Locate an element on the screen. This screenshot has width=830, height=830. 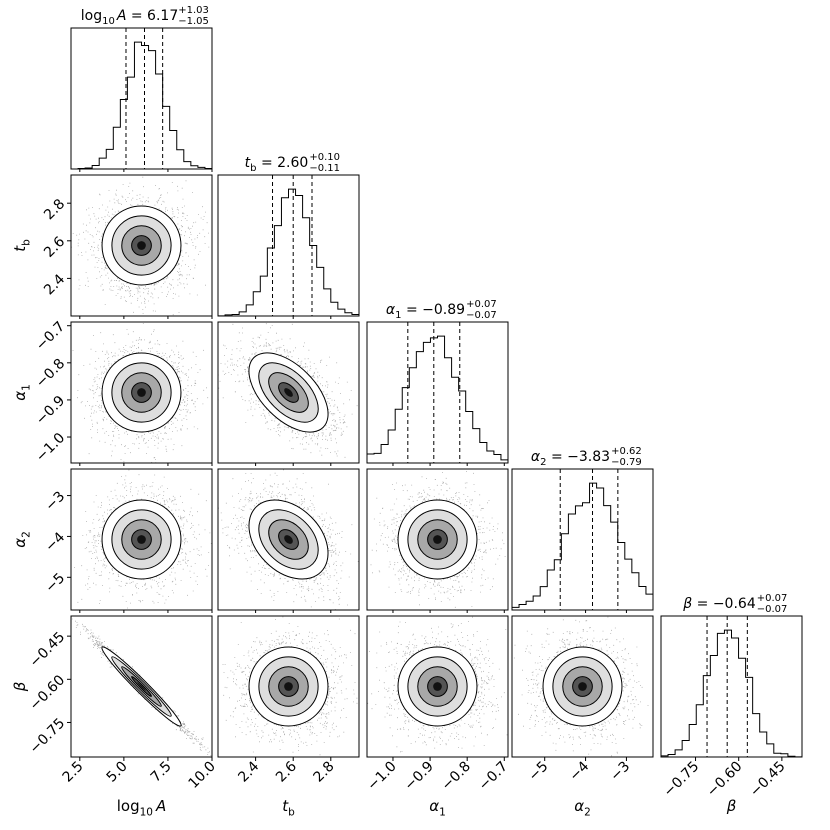
histogram-panel-tb: tb = 2.60 +0.10−0.11 is located at coordinates (288, 234).